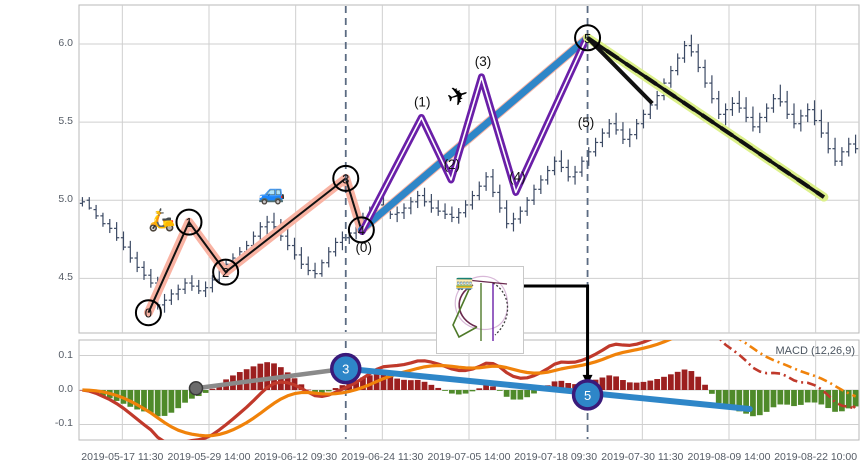 This screenshot has height=471, width=868. I want to click on x-tick-label: 2019-05-29 14:00, so click(209, 457).